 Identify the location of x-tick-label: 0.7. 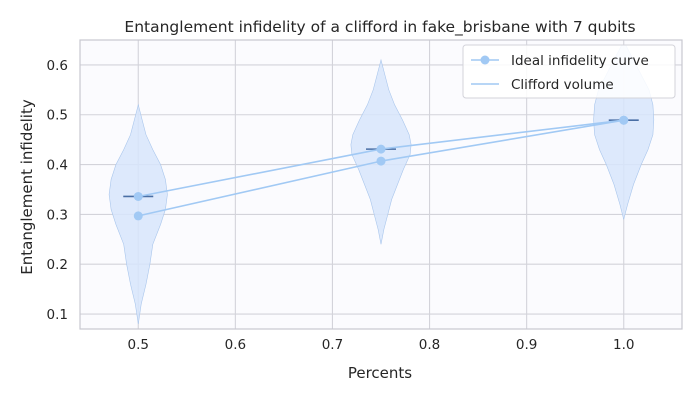
(332, 345).